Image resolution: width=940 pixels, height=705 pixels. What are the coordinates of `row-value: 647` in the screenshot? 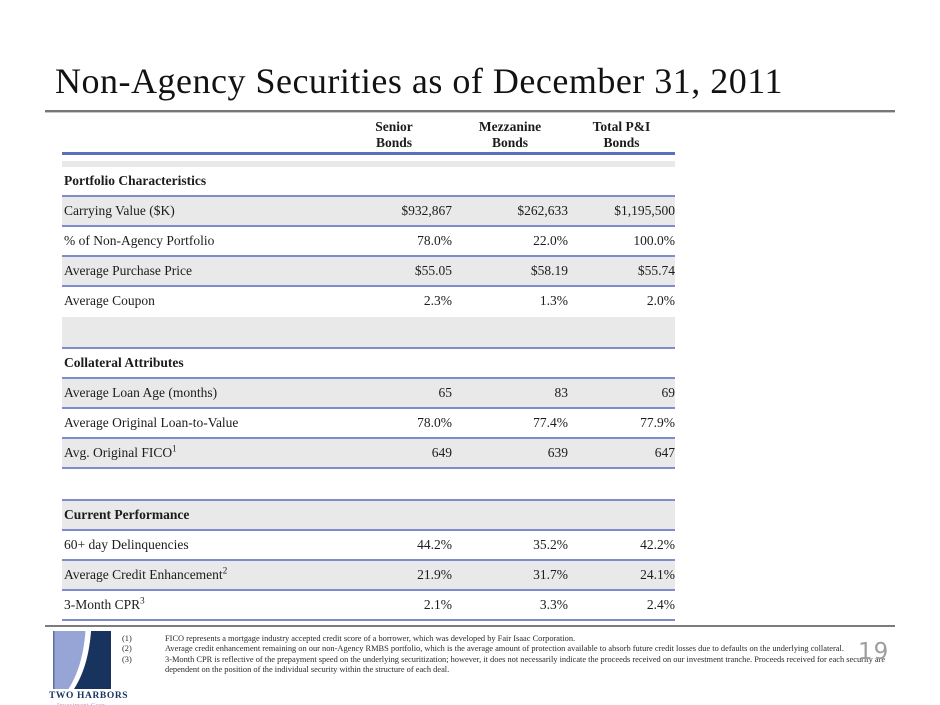 It's located at (664, 452).